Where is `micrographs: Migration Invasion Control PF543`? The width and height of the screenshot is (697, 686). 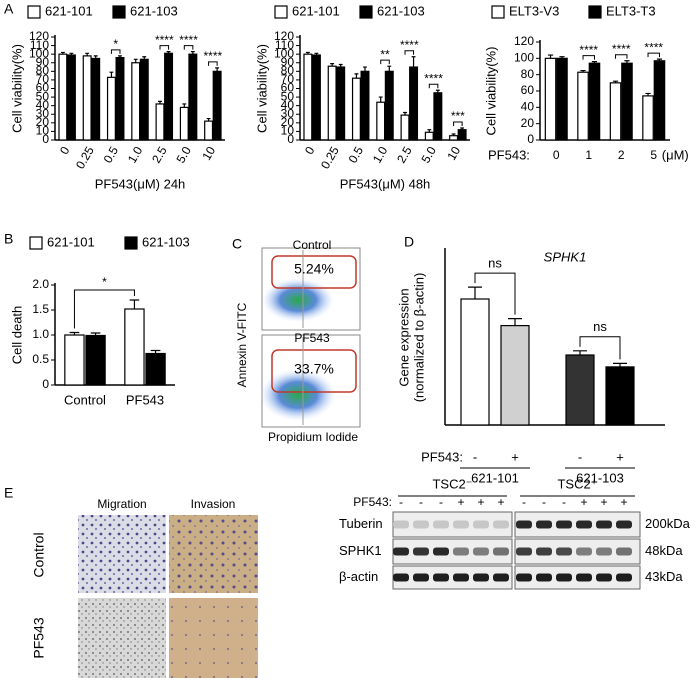 micrographs: Migration Invasion Control PF543 is located at coordinates (144, 587).